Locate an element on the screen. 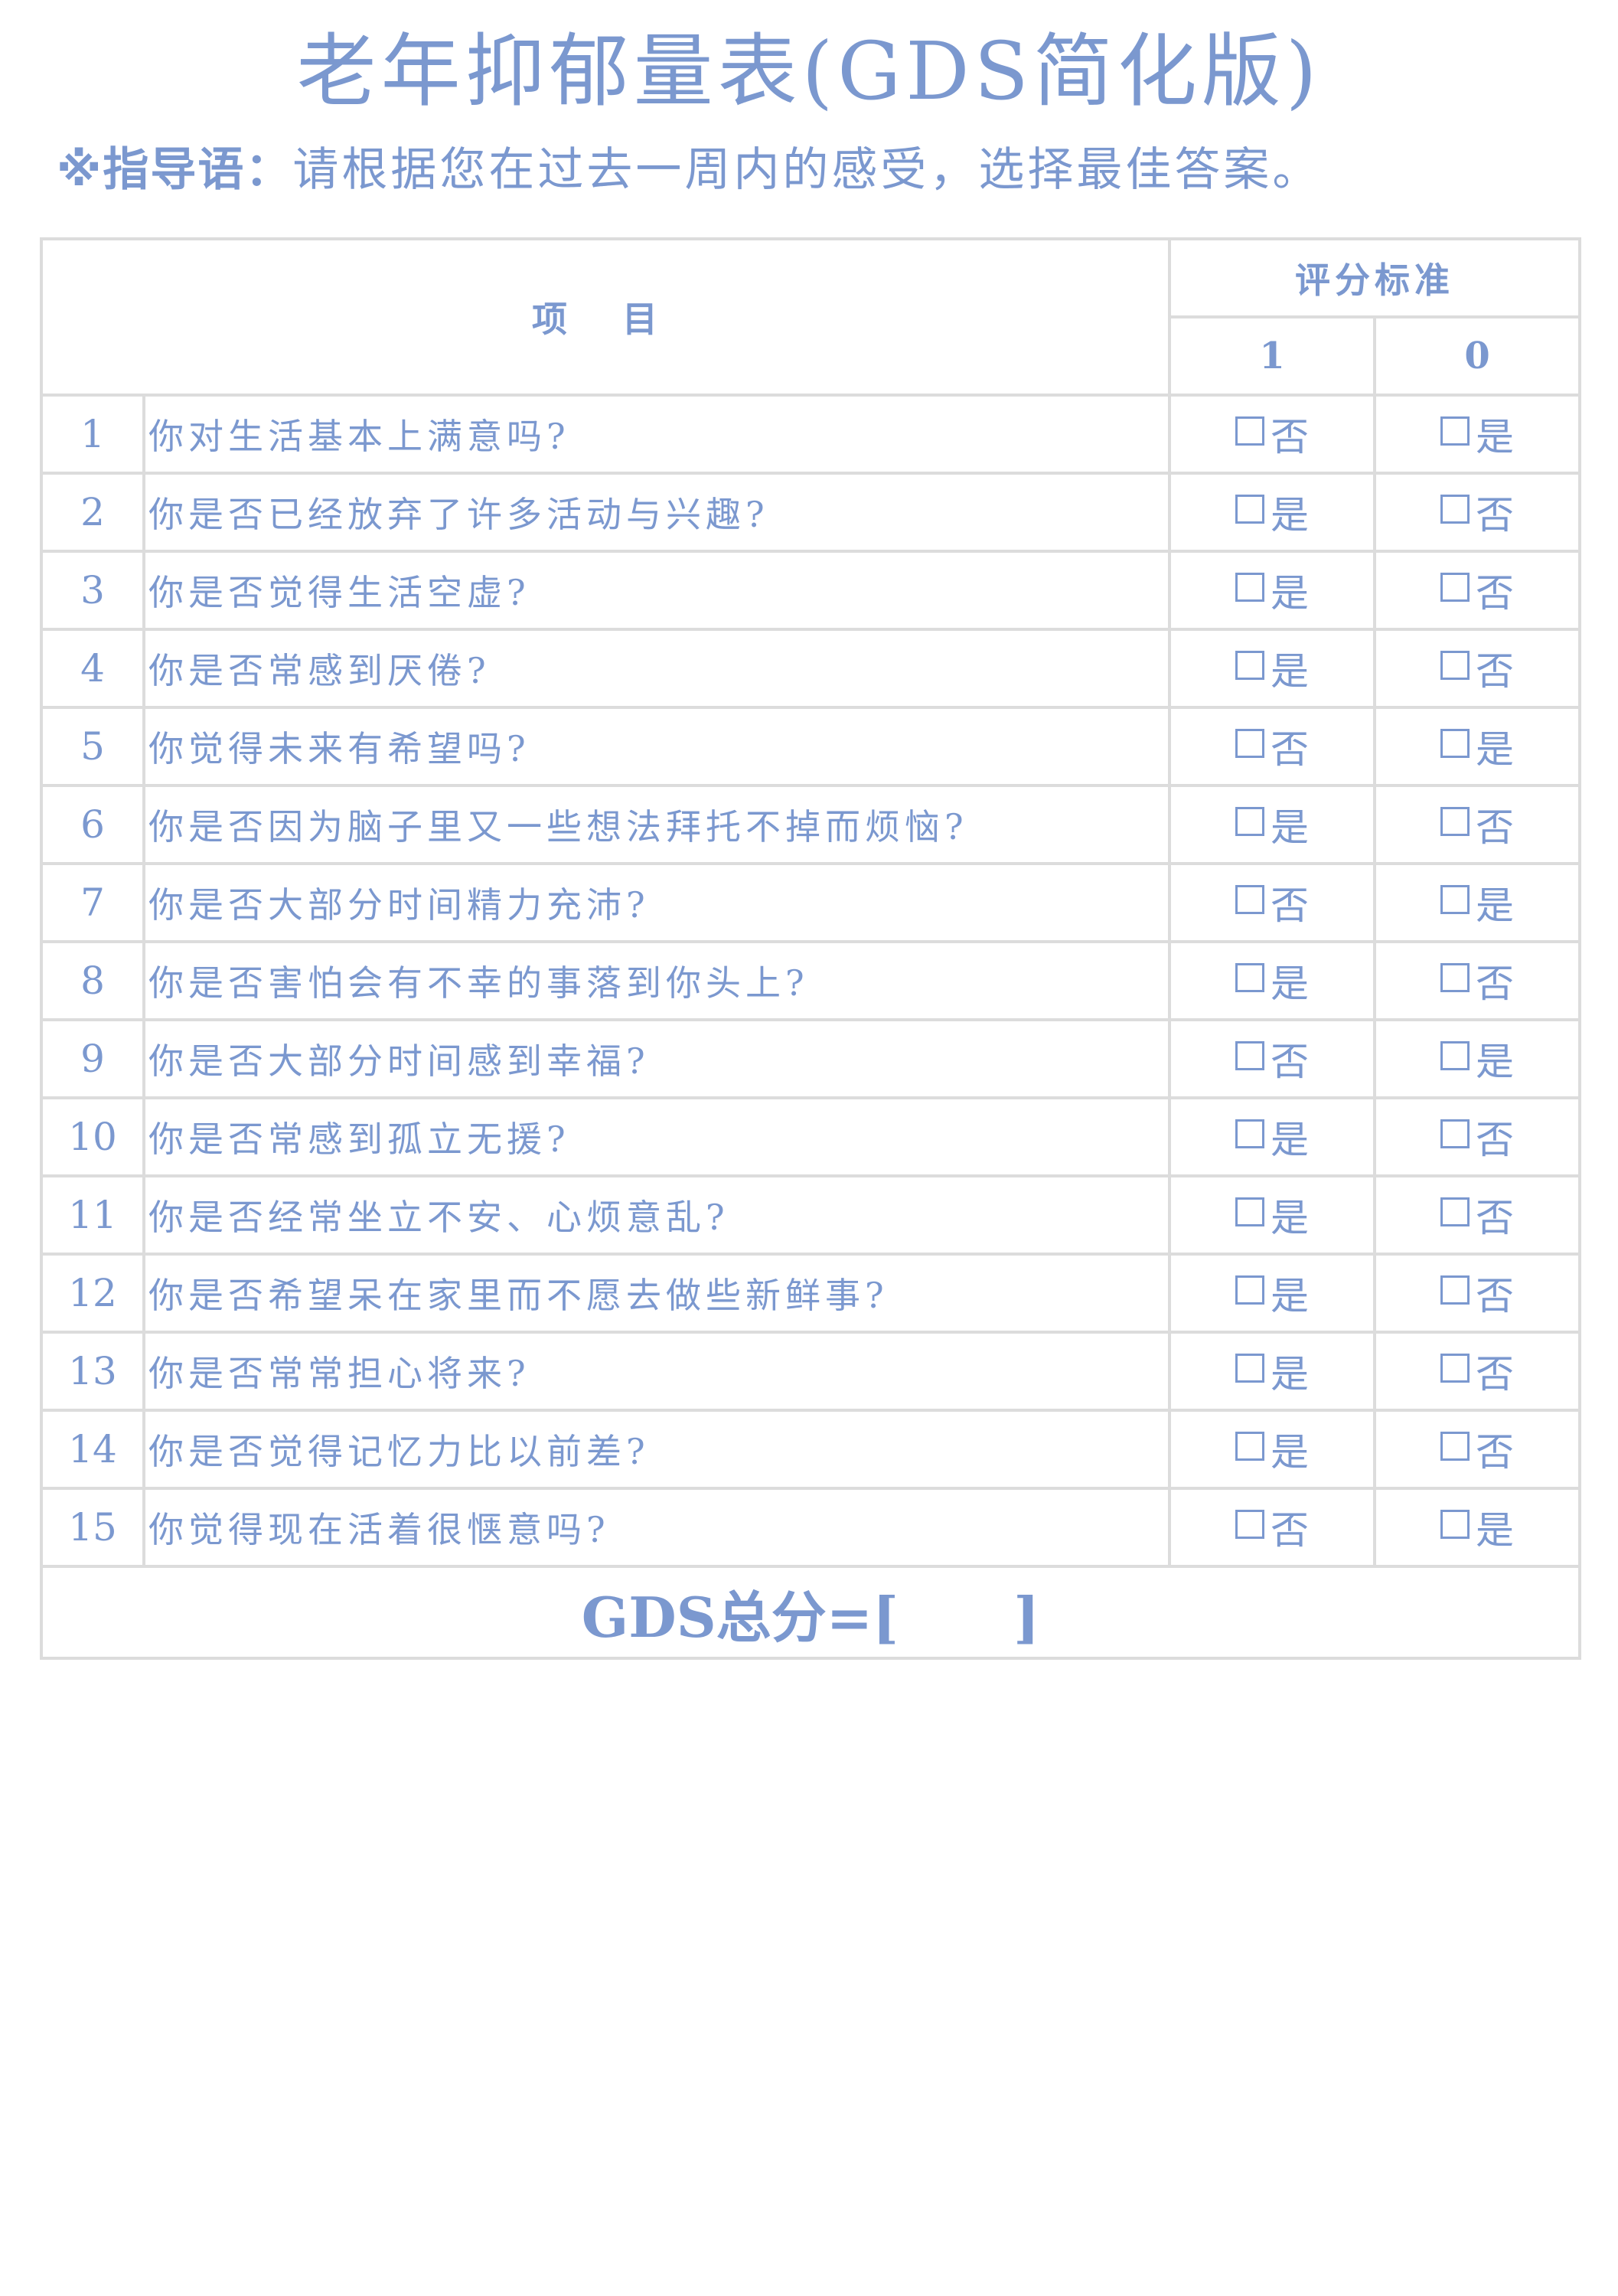 The image size is (1618, 2296). question-number: 1 is located at coordinates (92, 434).